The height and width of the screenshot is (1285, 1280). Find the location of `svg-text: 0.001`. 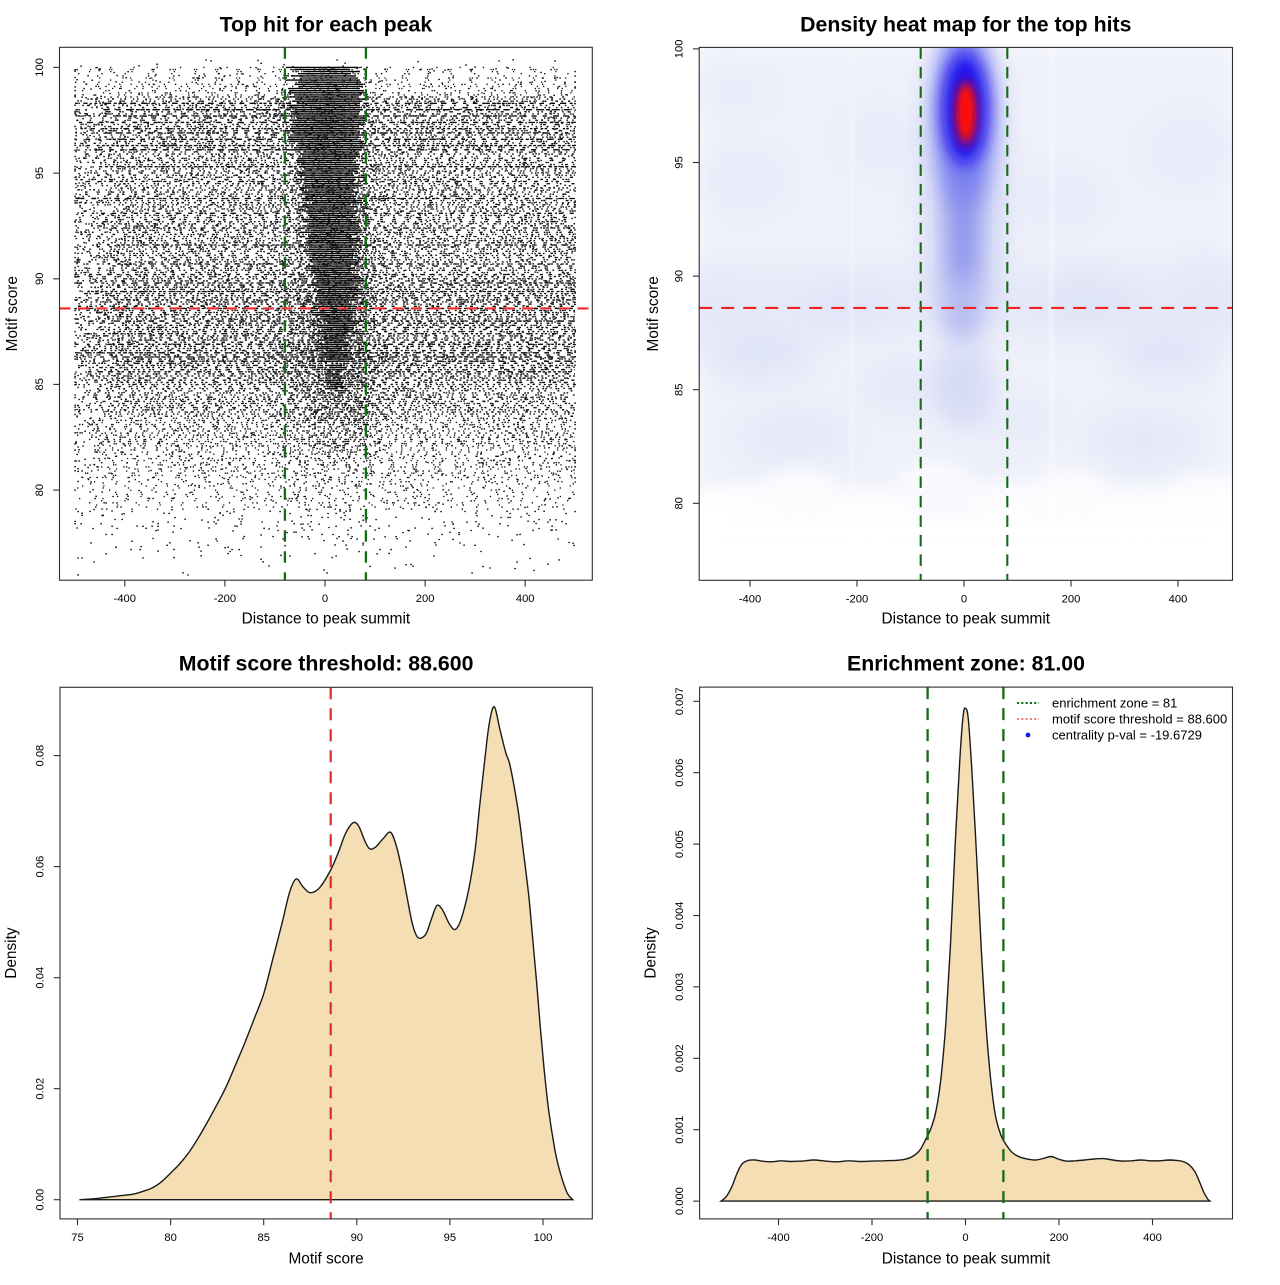

svg-text: 0.001 is located at coordinates (680, 1130).